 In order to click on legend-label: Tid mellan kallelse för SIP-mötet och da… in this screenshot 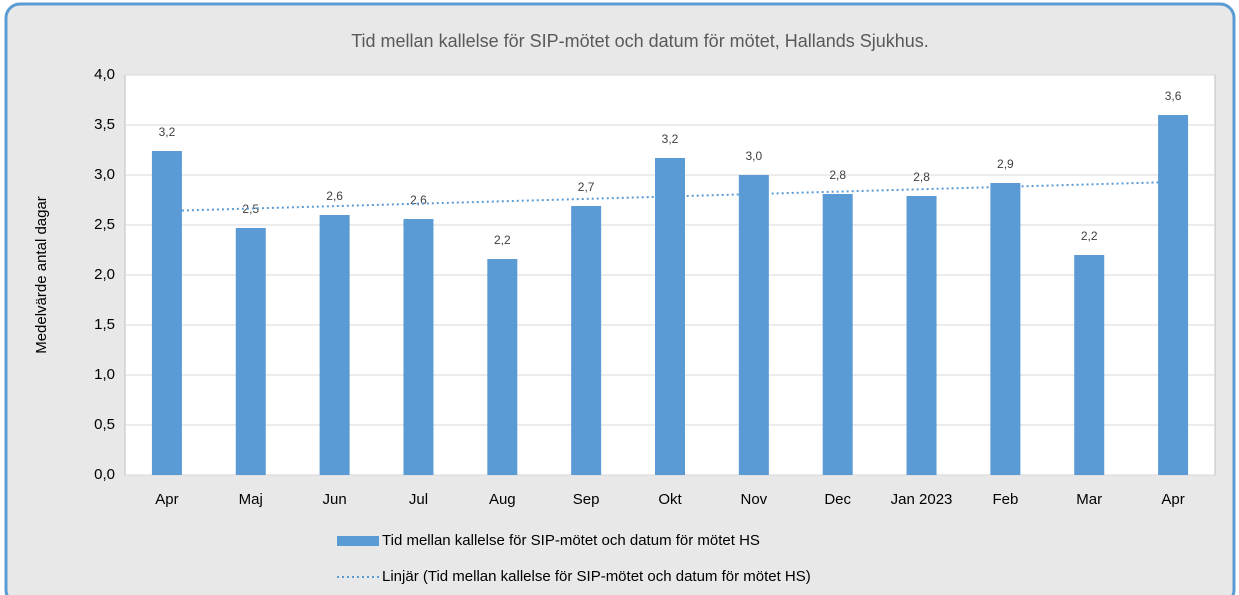, I will do `click(571, 540)`.